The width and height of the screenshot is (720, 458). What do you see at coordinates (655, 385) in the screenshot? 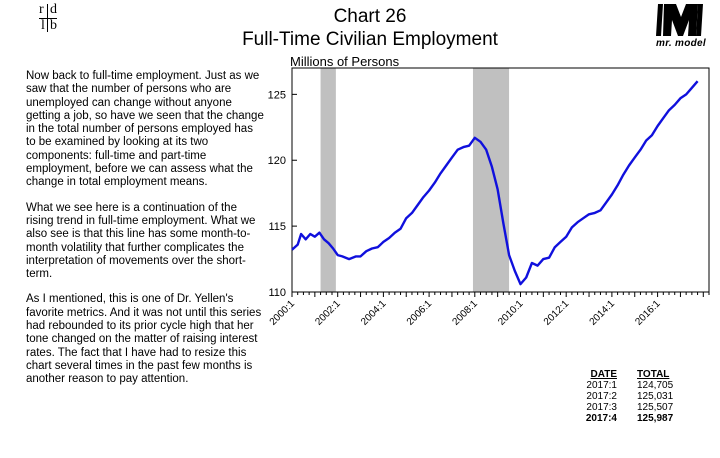
I see `table-cell-total: 124,705` at bounding box center [655, 385].